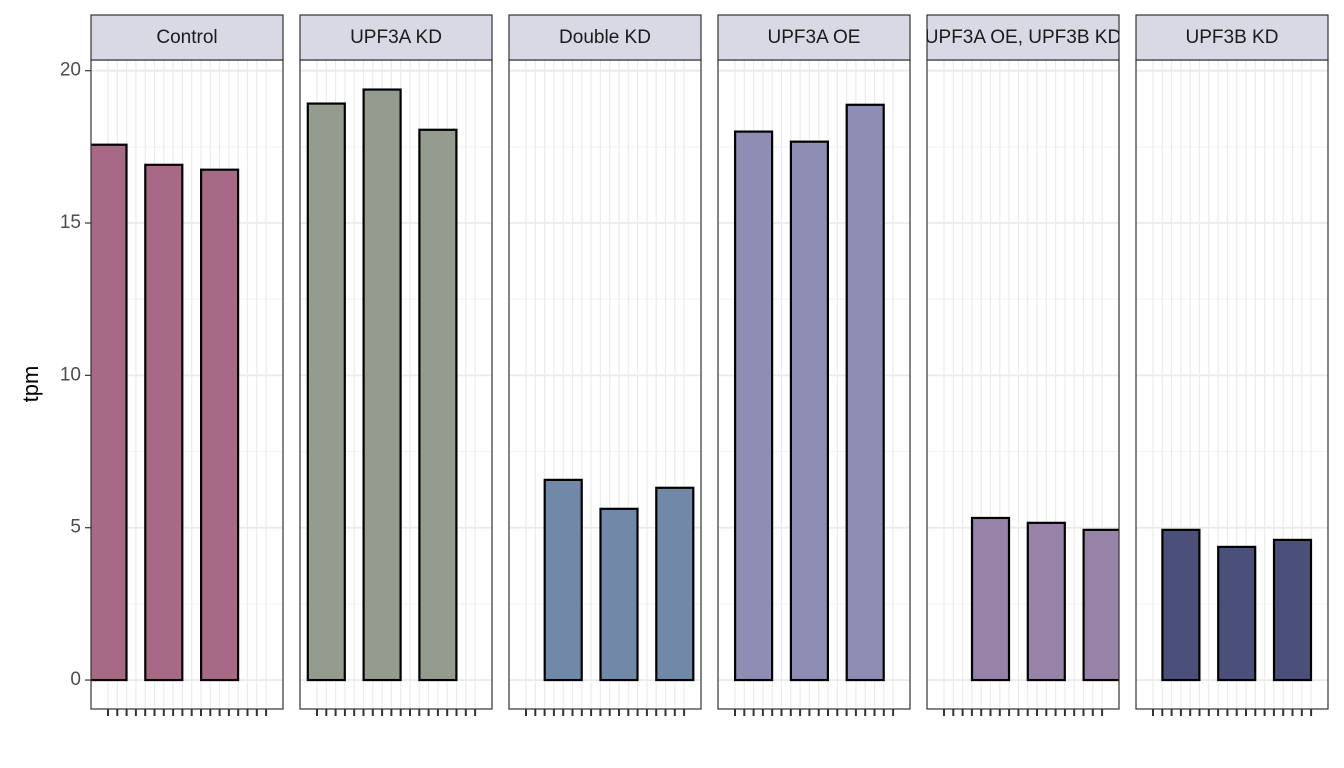  I want to click on y-tick-label: 0, so click(75, 679).